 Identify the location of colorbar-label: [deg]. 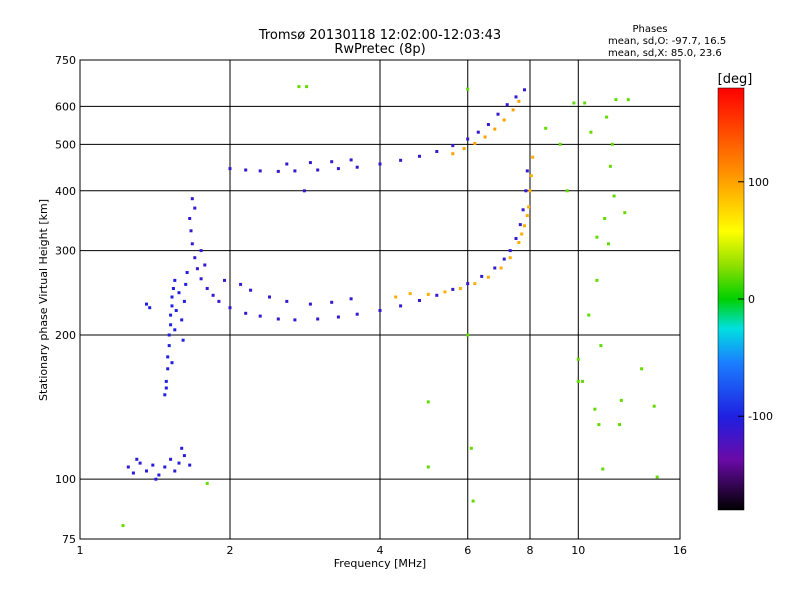
(735, 79).